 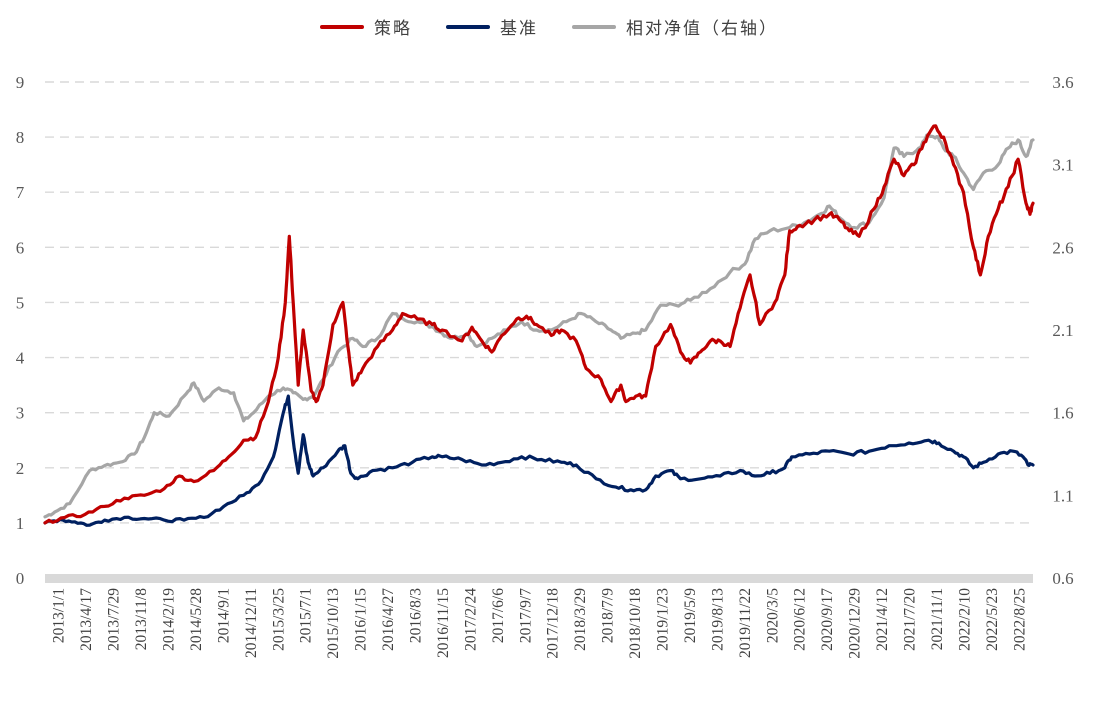 What do you see at coordinates (717, 619) in the screenshot?
I see `x-tick-label: 2019/8/13` at bounding box center [717, 619].